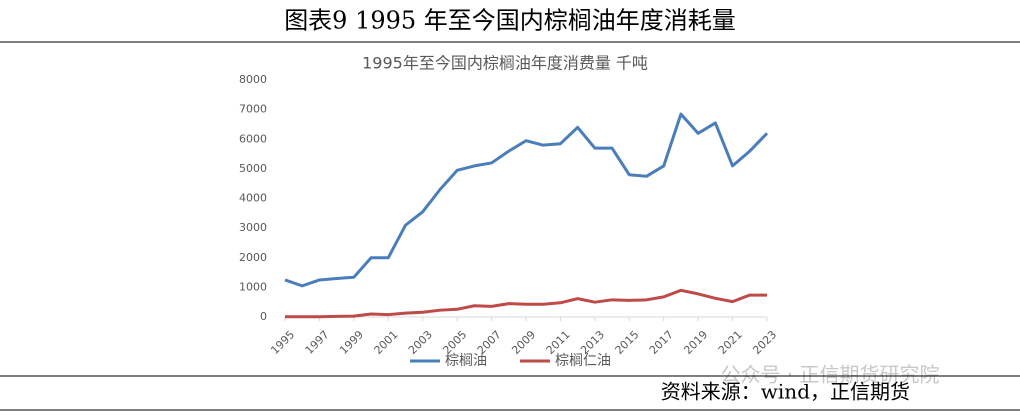  I want to click on x-tick-label: 2019, so click(695, 342).